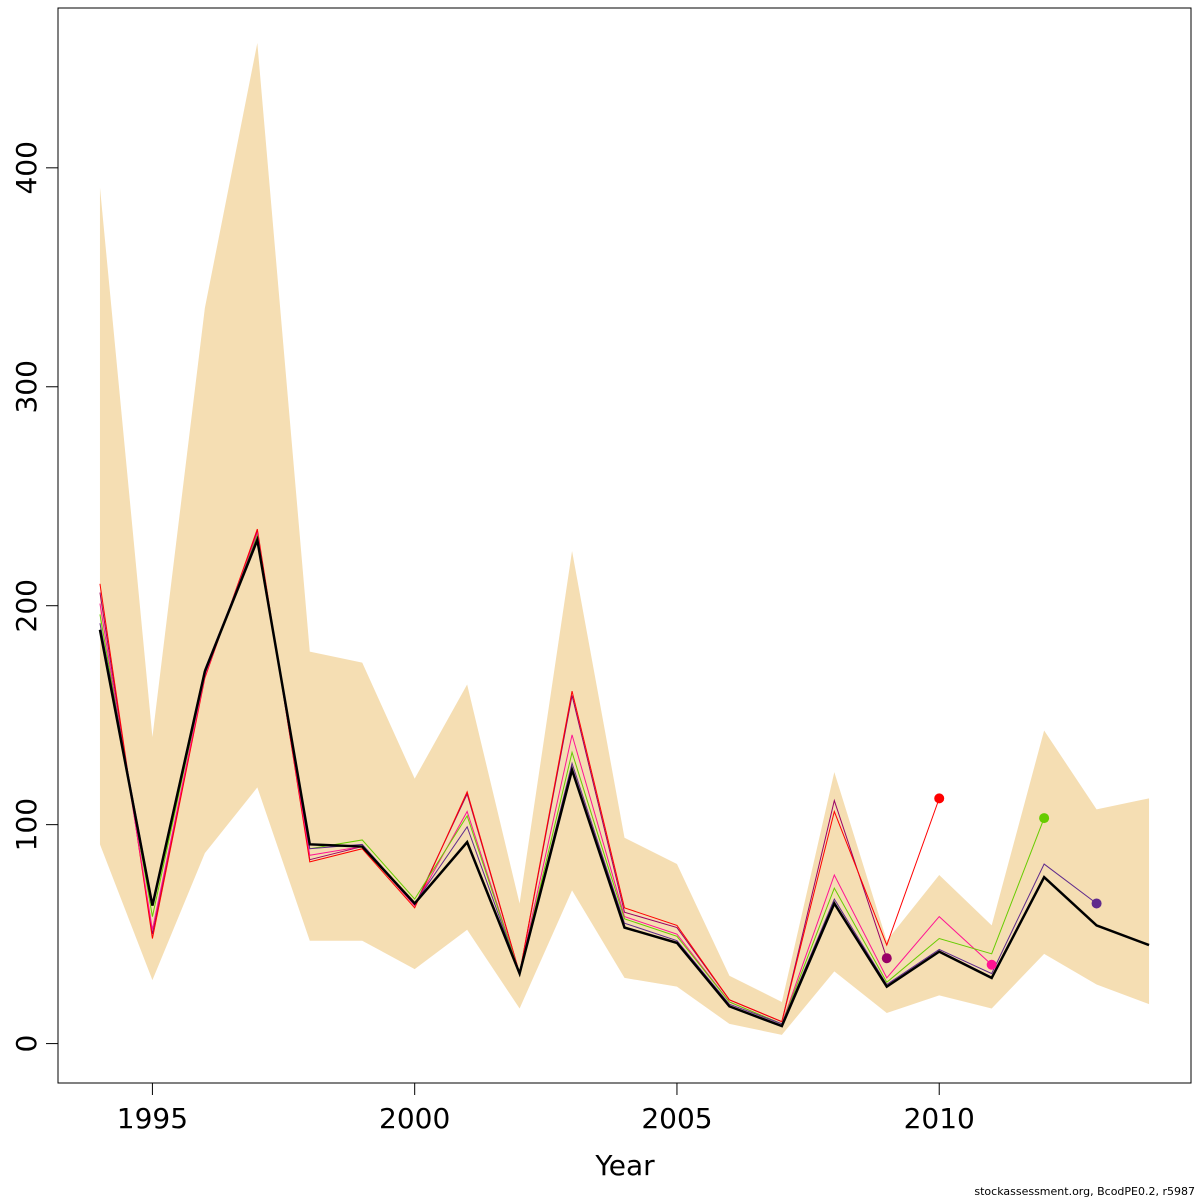 Image resolution: width=1200 pixels, height=1200 pixels. I want to click on y-axis: 0 100 200 300 400, so click(34, 597).